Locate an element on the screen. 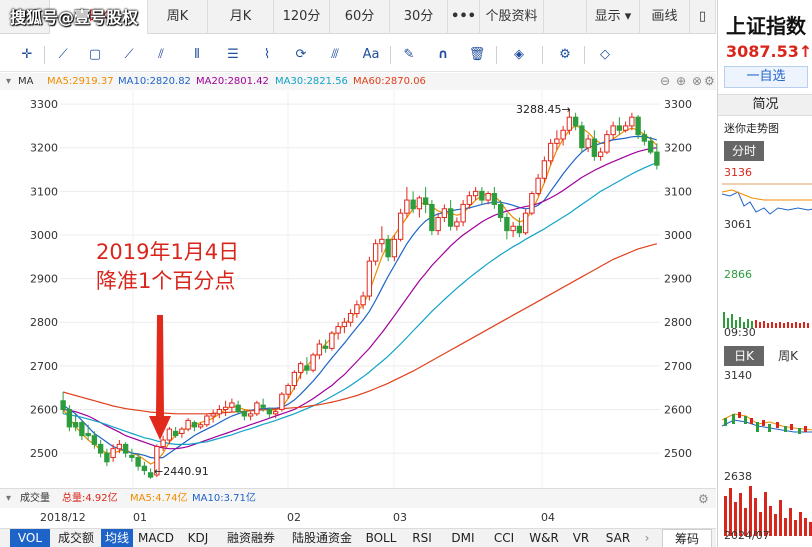  chart-settings-icon: ⚙ is located at coordinates (709, 81).